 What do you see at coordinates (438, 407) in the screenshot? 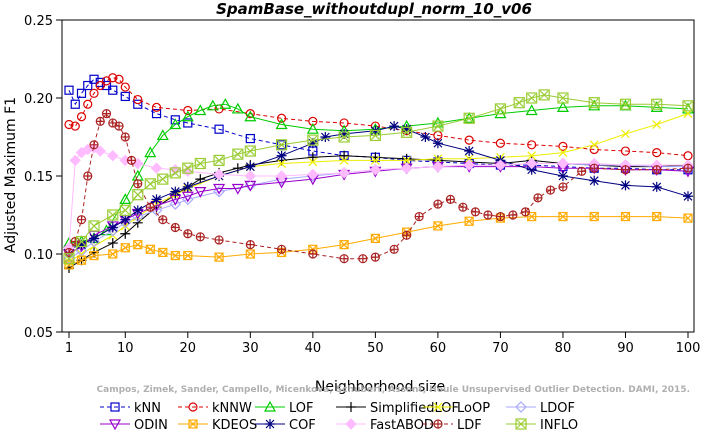
I see `legend-marker-loop` at bounding box center [438, 407].